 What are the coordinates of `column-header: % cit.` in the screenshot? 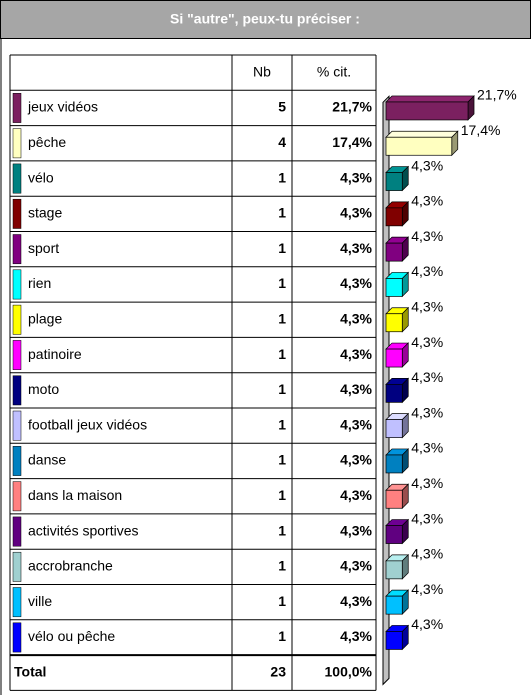 It's located at (334, 71).